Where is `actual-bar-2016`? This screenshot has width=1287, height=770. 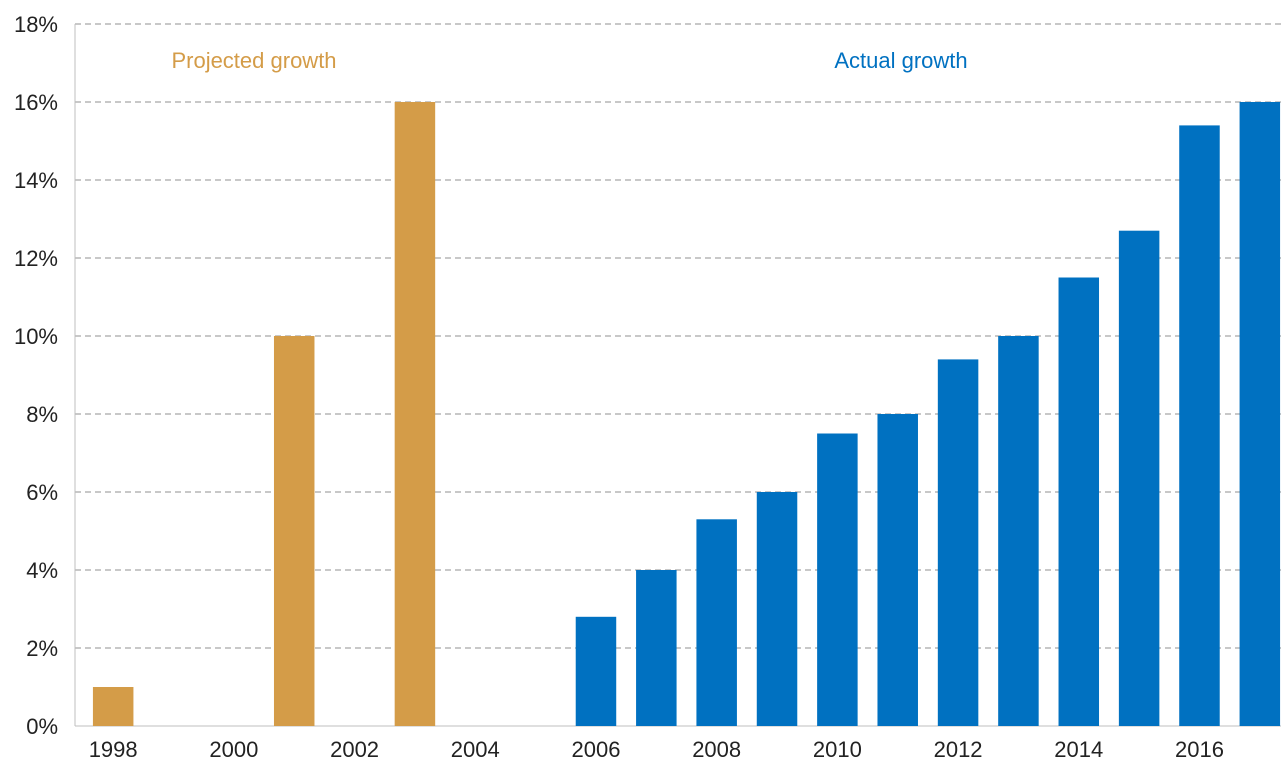 actual-bar-2016 is located at coordinates (1199, 425).